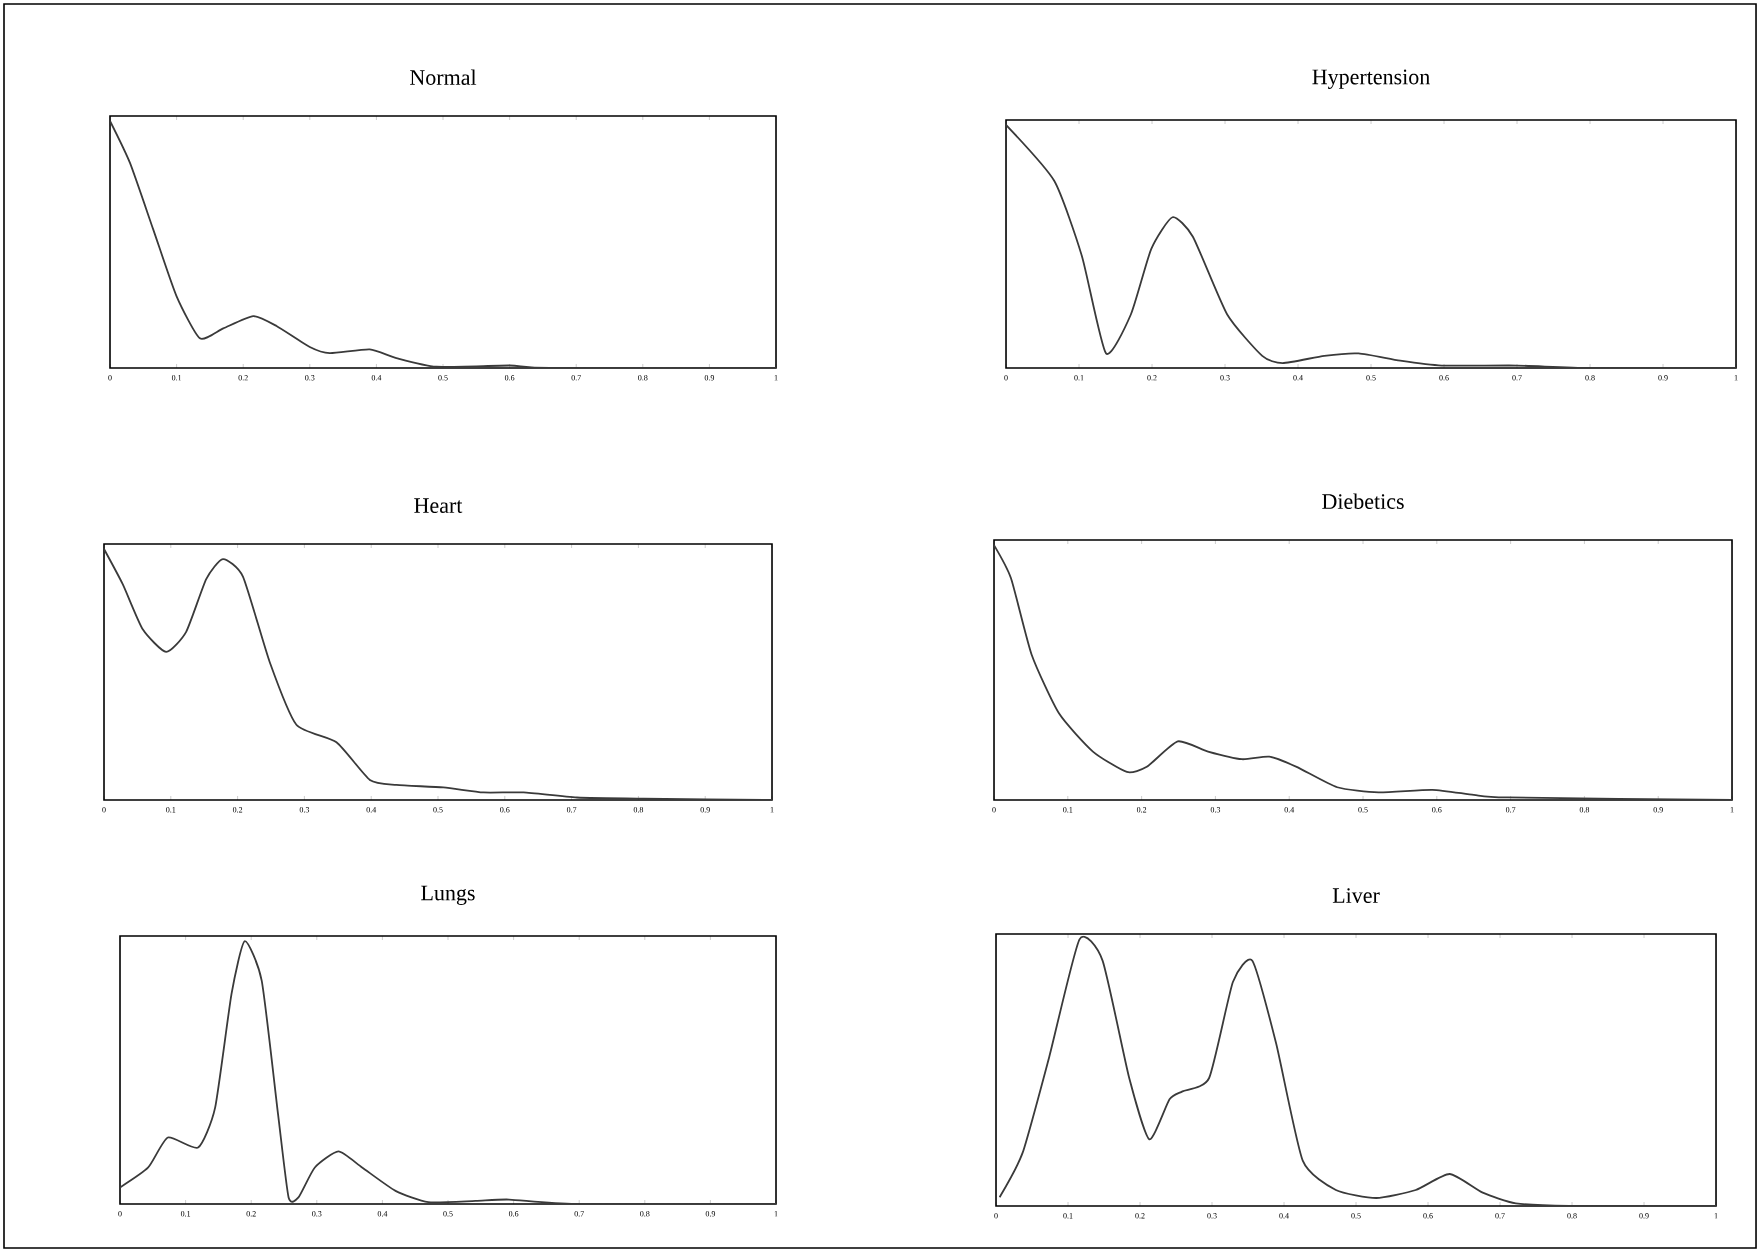 The width and height of the screenshot is (1760, 1252). Describe the element at coordinates (443, 77) in the screenshot. I see `chart-title: Normal` at that location.